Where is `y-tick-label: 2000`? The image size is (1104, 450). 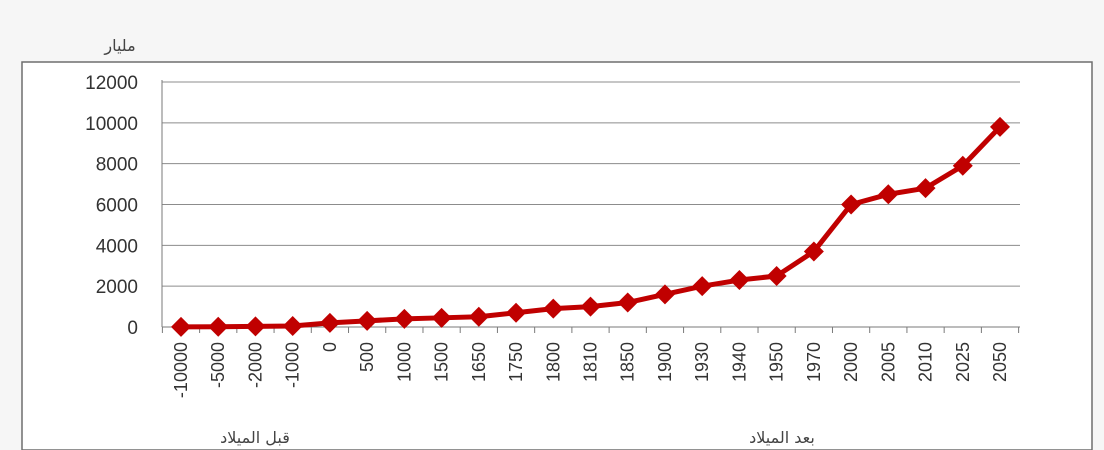
y-tick-label: 2000 is located at coordinates (117, 287).